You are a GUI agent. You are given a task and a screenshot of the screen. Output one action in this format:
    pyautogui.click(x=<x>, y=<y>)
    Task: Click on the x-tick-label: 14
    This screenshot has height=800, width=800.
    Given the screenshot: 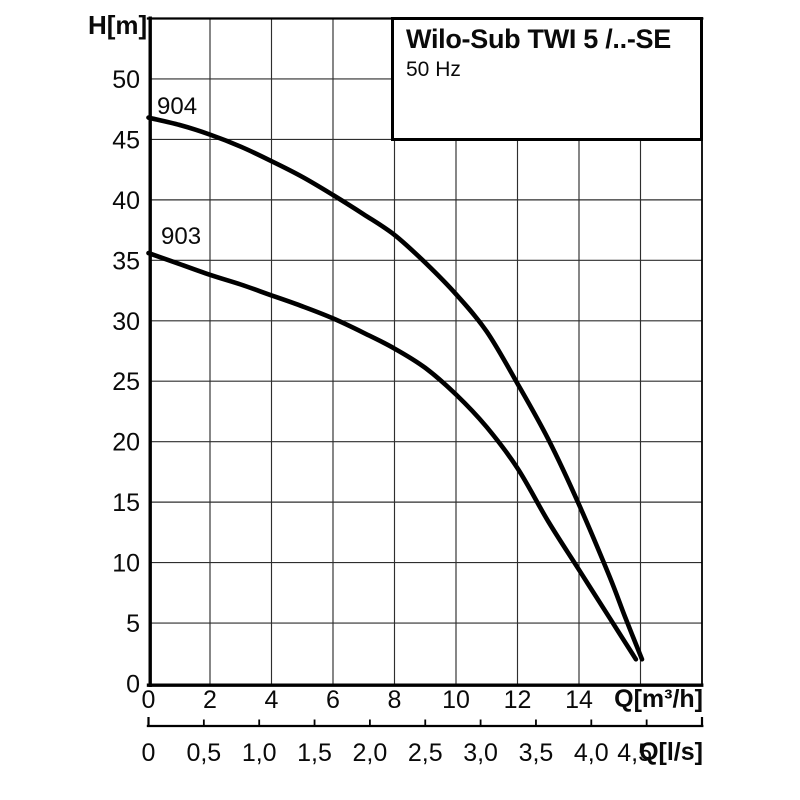 What is the action you would take?
    pyautogui.click(x=579, y=700)
    